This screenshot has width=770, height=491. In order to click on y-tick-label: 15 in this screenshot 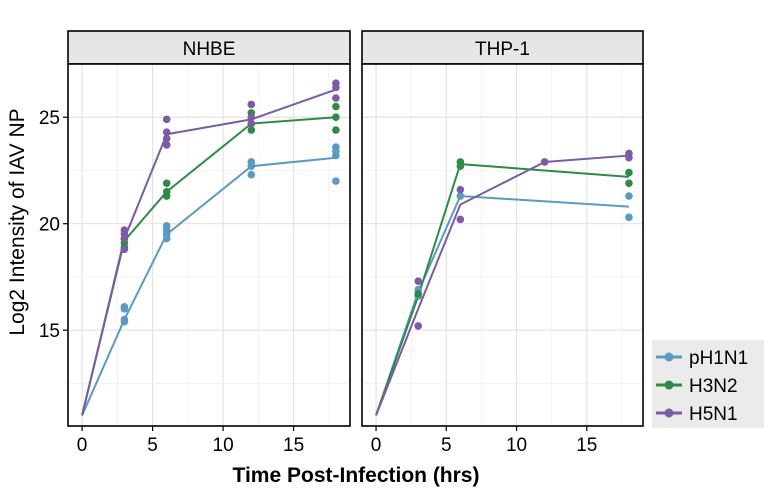, I will do `click(49, 331)`.